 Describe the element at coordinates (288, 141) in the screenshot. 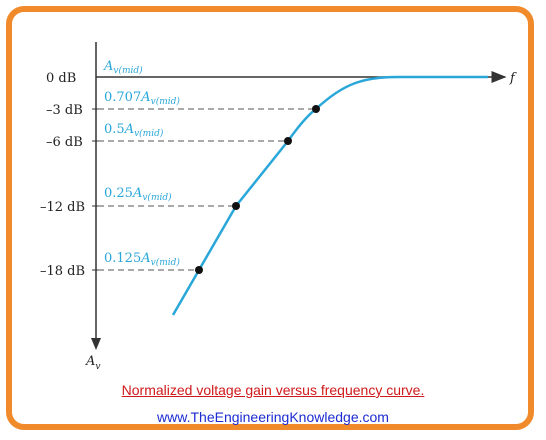

I see `point-6db` at that location.